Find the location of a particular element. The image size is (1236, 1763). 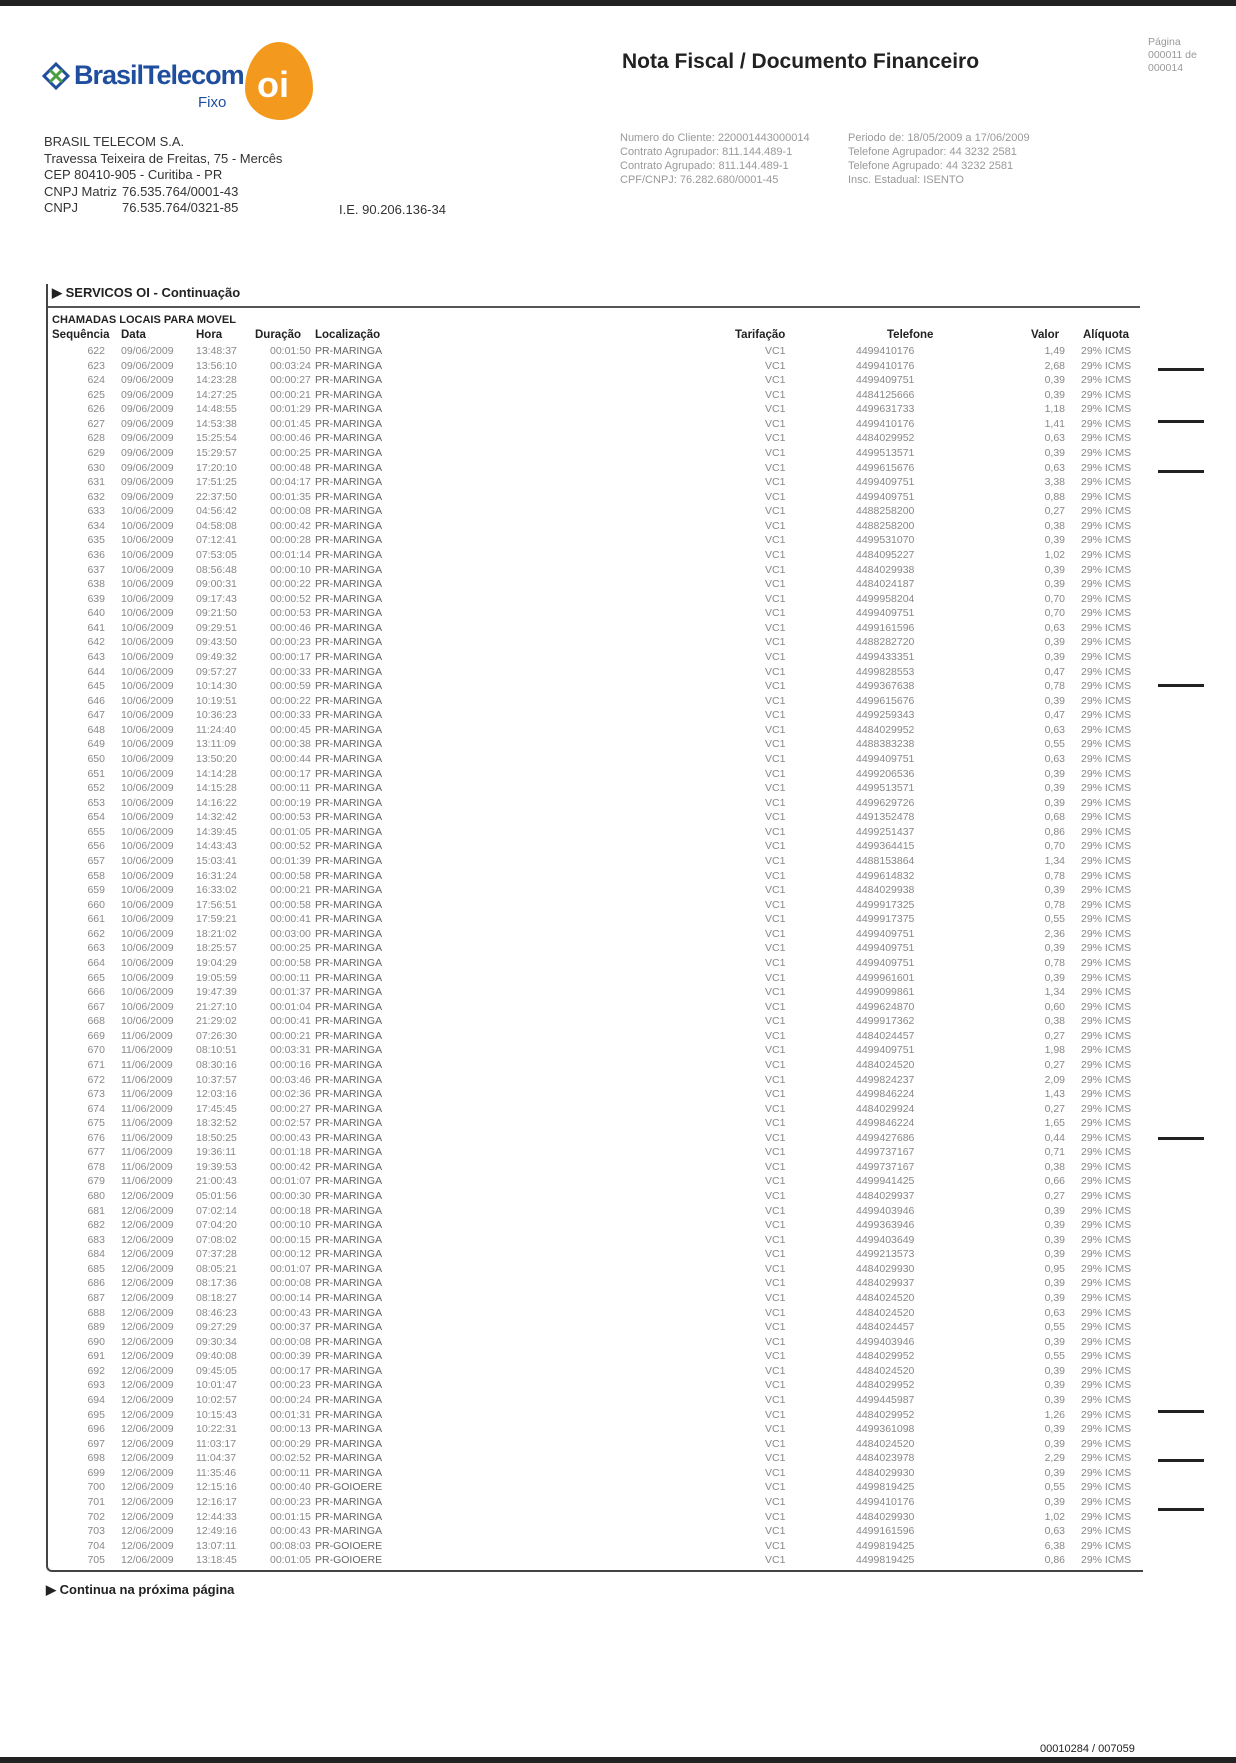

cell-hora: 12:16:17 is located at coordinates (216, 1502).